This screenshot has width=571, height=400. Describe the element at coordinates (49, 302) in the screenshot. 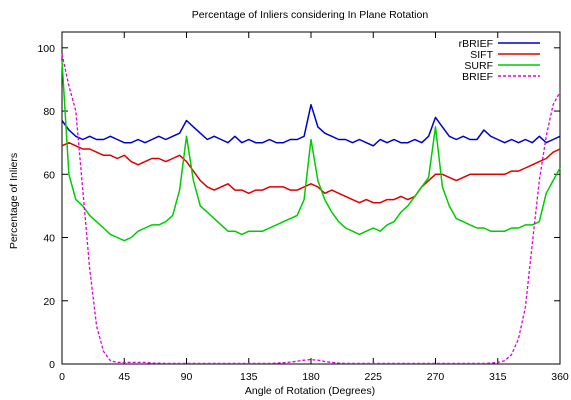

I see `y-tick-label: 20` at that location.